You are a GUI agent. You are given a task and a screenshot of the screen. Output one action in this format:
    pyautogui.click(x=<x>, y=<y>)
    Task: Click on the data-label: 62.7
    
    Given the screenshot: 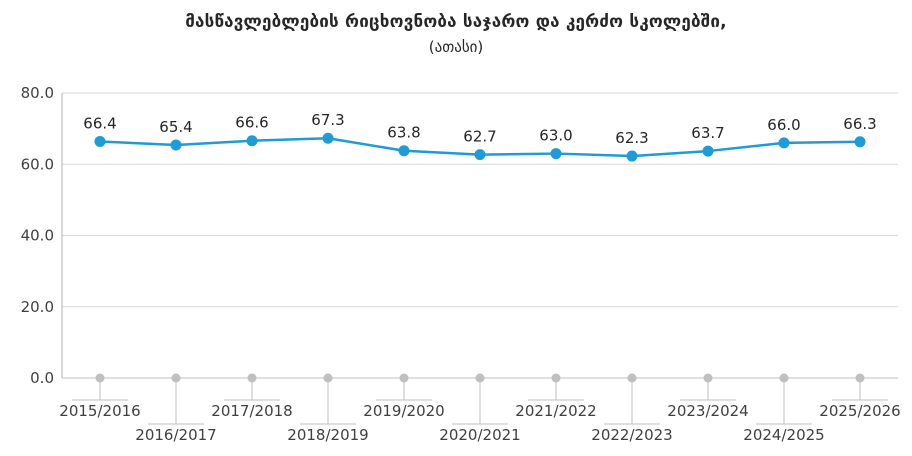 What is the action you would take?
    pyautogui.click(x=479, y=137)
    